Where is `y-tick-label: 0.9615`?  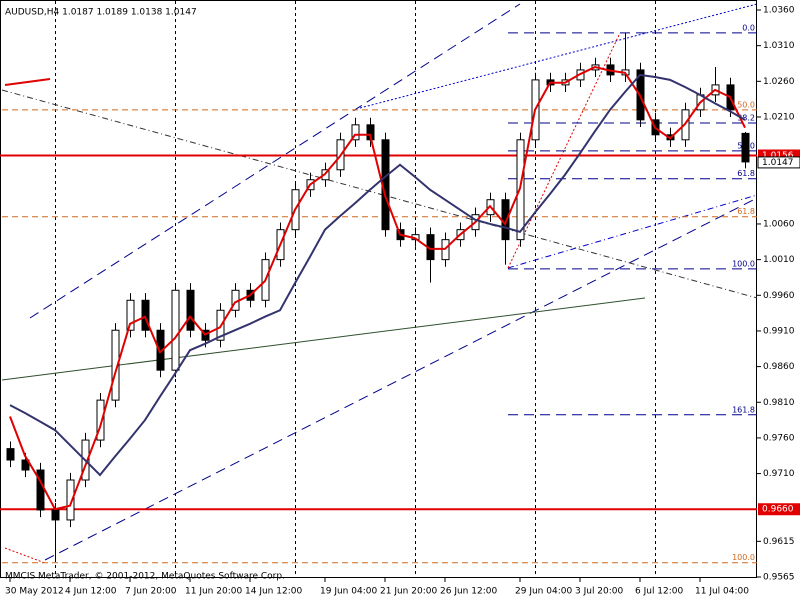
y-tick-label: 0.9615 is located at coordinates (779, 542).